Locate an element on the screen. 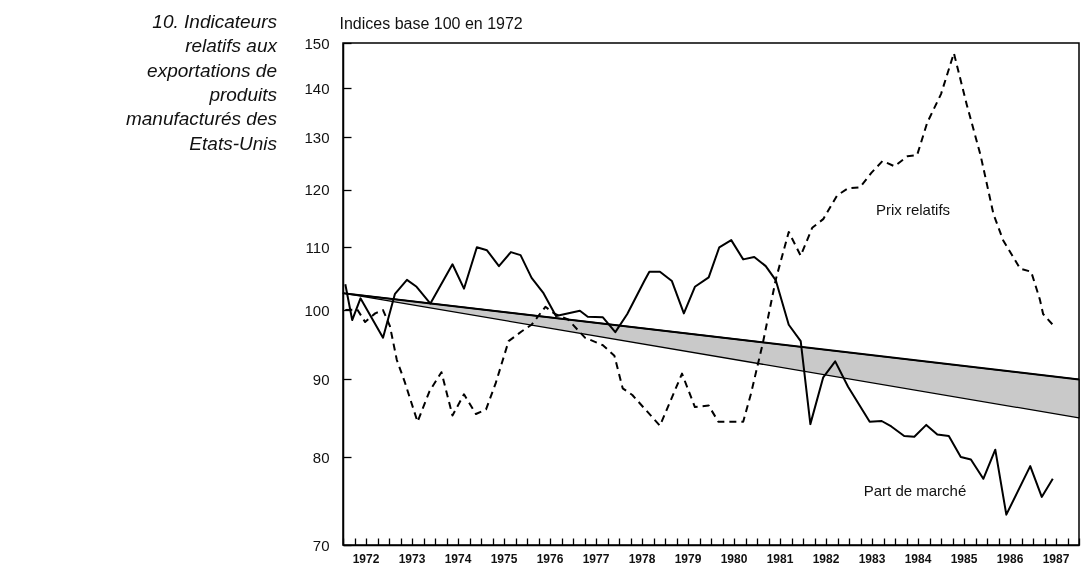 The image size is (1084, 573). x-tick-label: 1980 is located at coordinates (734, 559).